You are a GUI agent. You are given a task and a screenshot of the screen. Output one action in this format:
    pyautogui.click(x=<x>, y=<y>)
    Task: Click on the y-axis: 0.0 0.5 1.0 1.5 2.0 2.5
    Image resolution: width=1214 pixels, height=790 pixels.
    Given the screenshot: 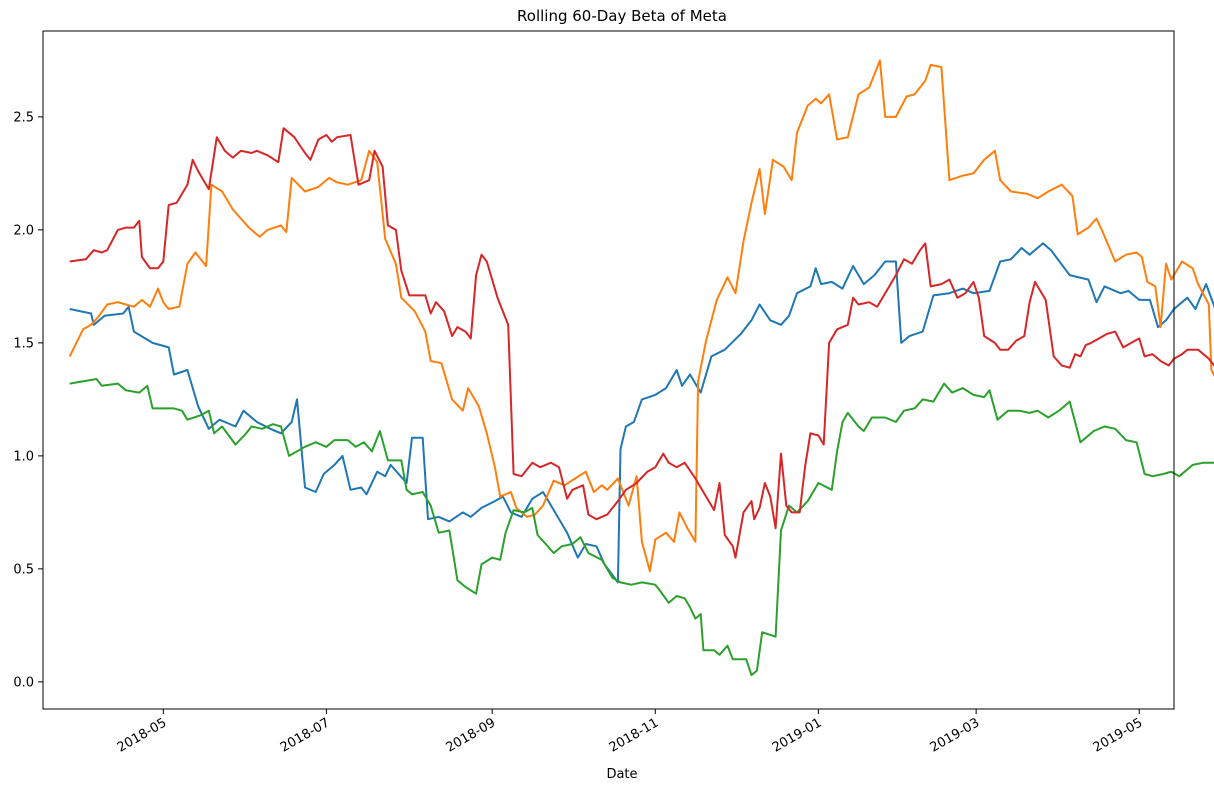 What is the action you would take?
    pyautogui.click(x=28, y=400)
    